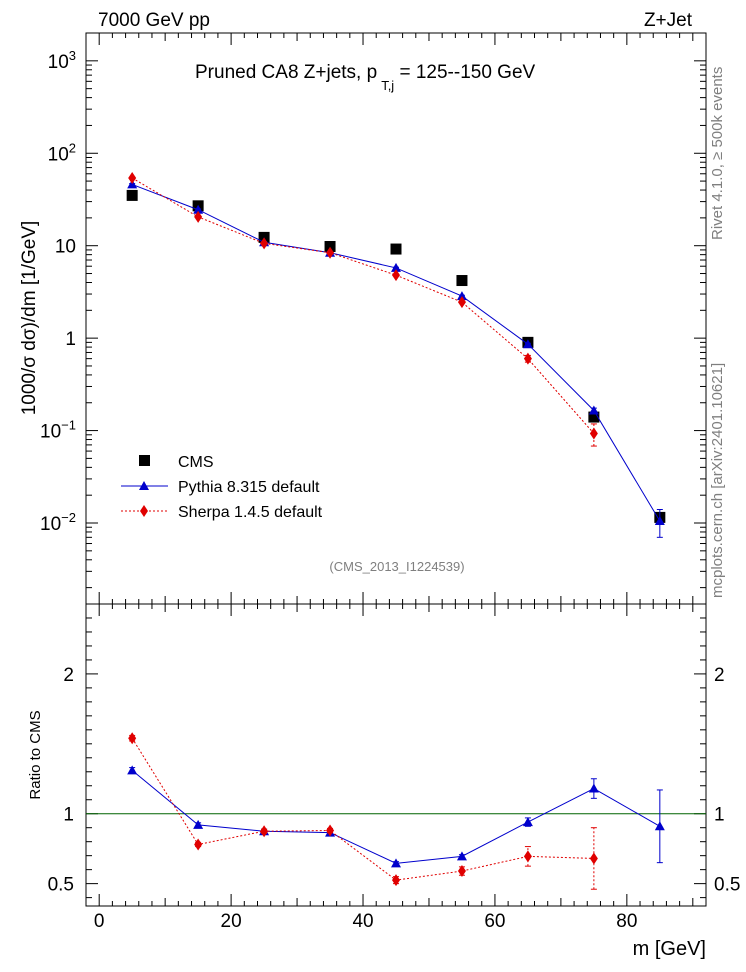  I want to click on legend-sherpa-marker, so click(144, 511).